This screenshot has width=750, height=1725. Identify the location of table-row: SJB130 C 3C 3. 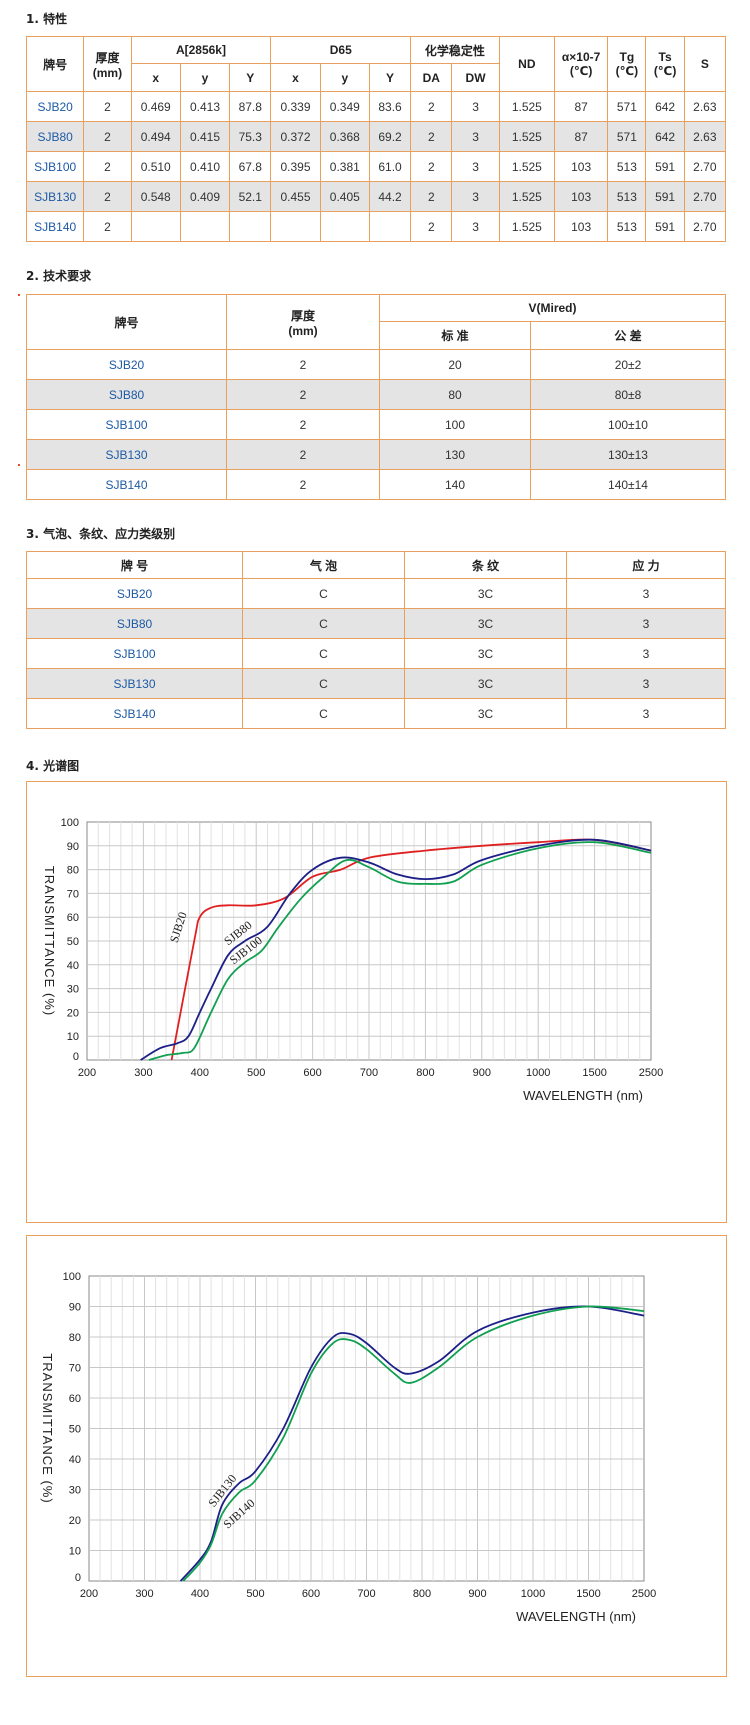
(376, 683).